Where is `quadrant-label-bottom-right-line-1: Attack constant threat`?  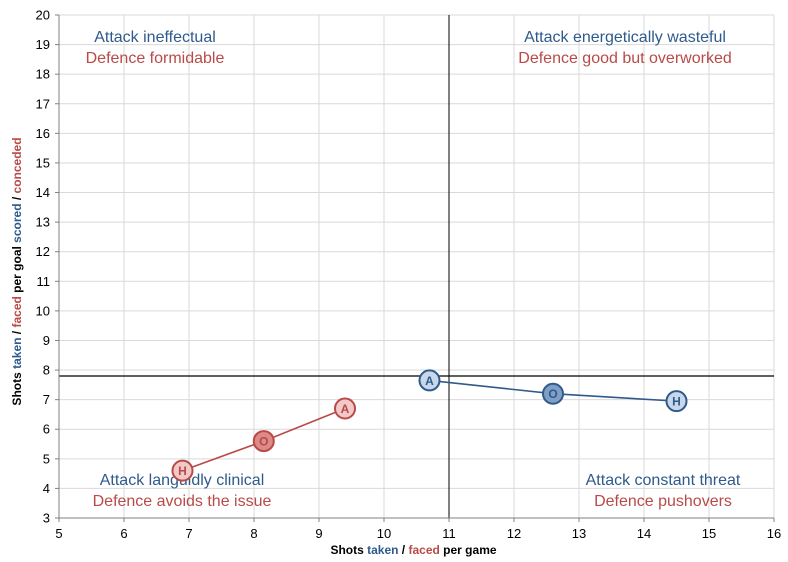 quadrant-label-bottom-right-line-1: Attack constant threat is located at coordinates (663, 480).